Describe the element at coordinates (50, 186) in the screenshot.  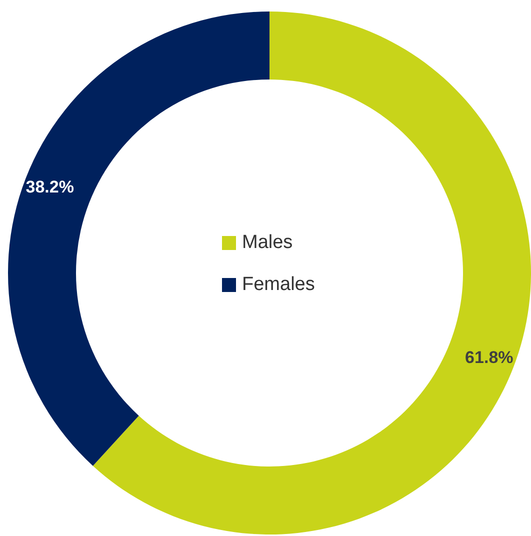
I see `data-label: 38.2%` at that location.